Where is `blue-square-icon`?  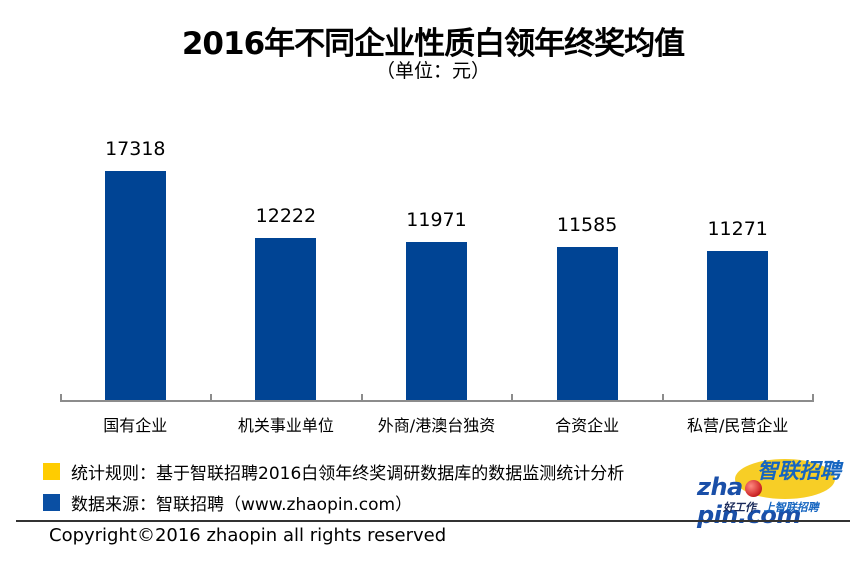 blue-square-icon is located at coordinates (51, 502).